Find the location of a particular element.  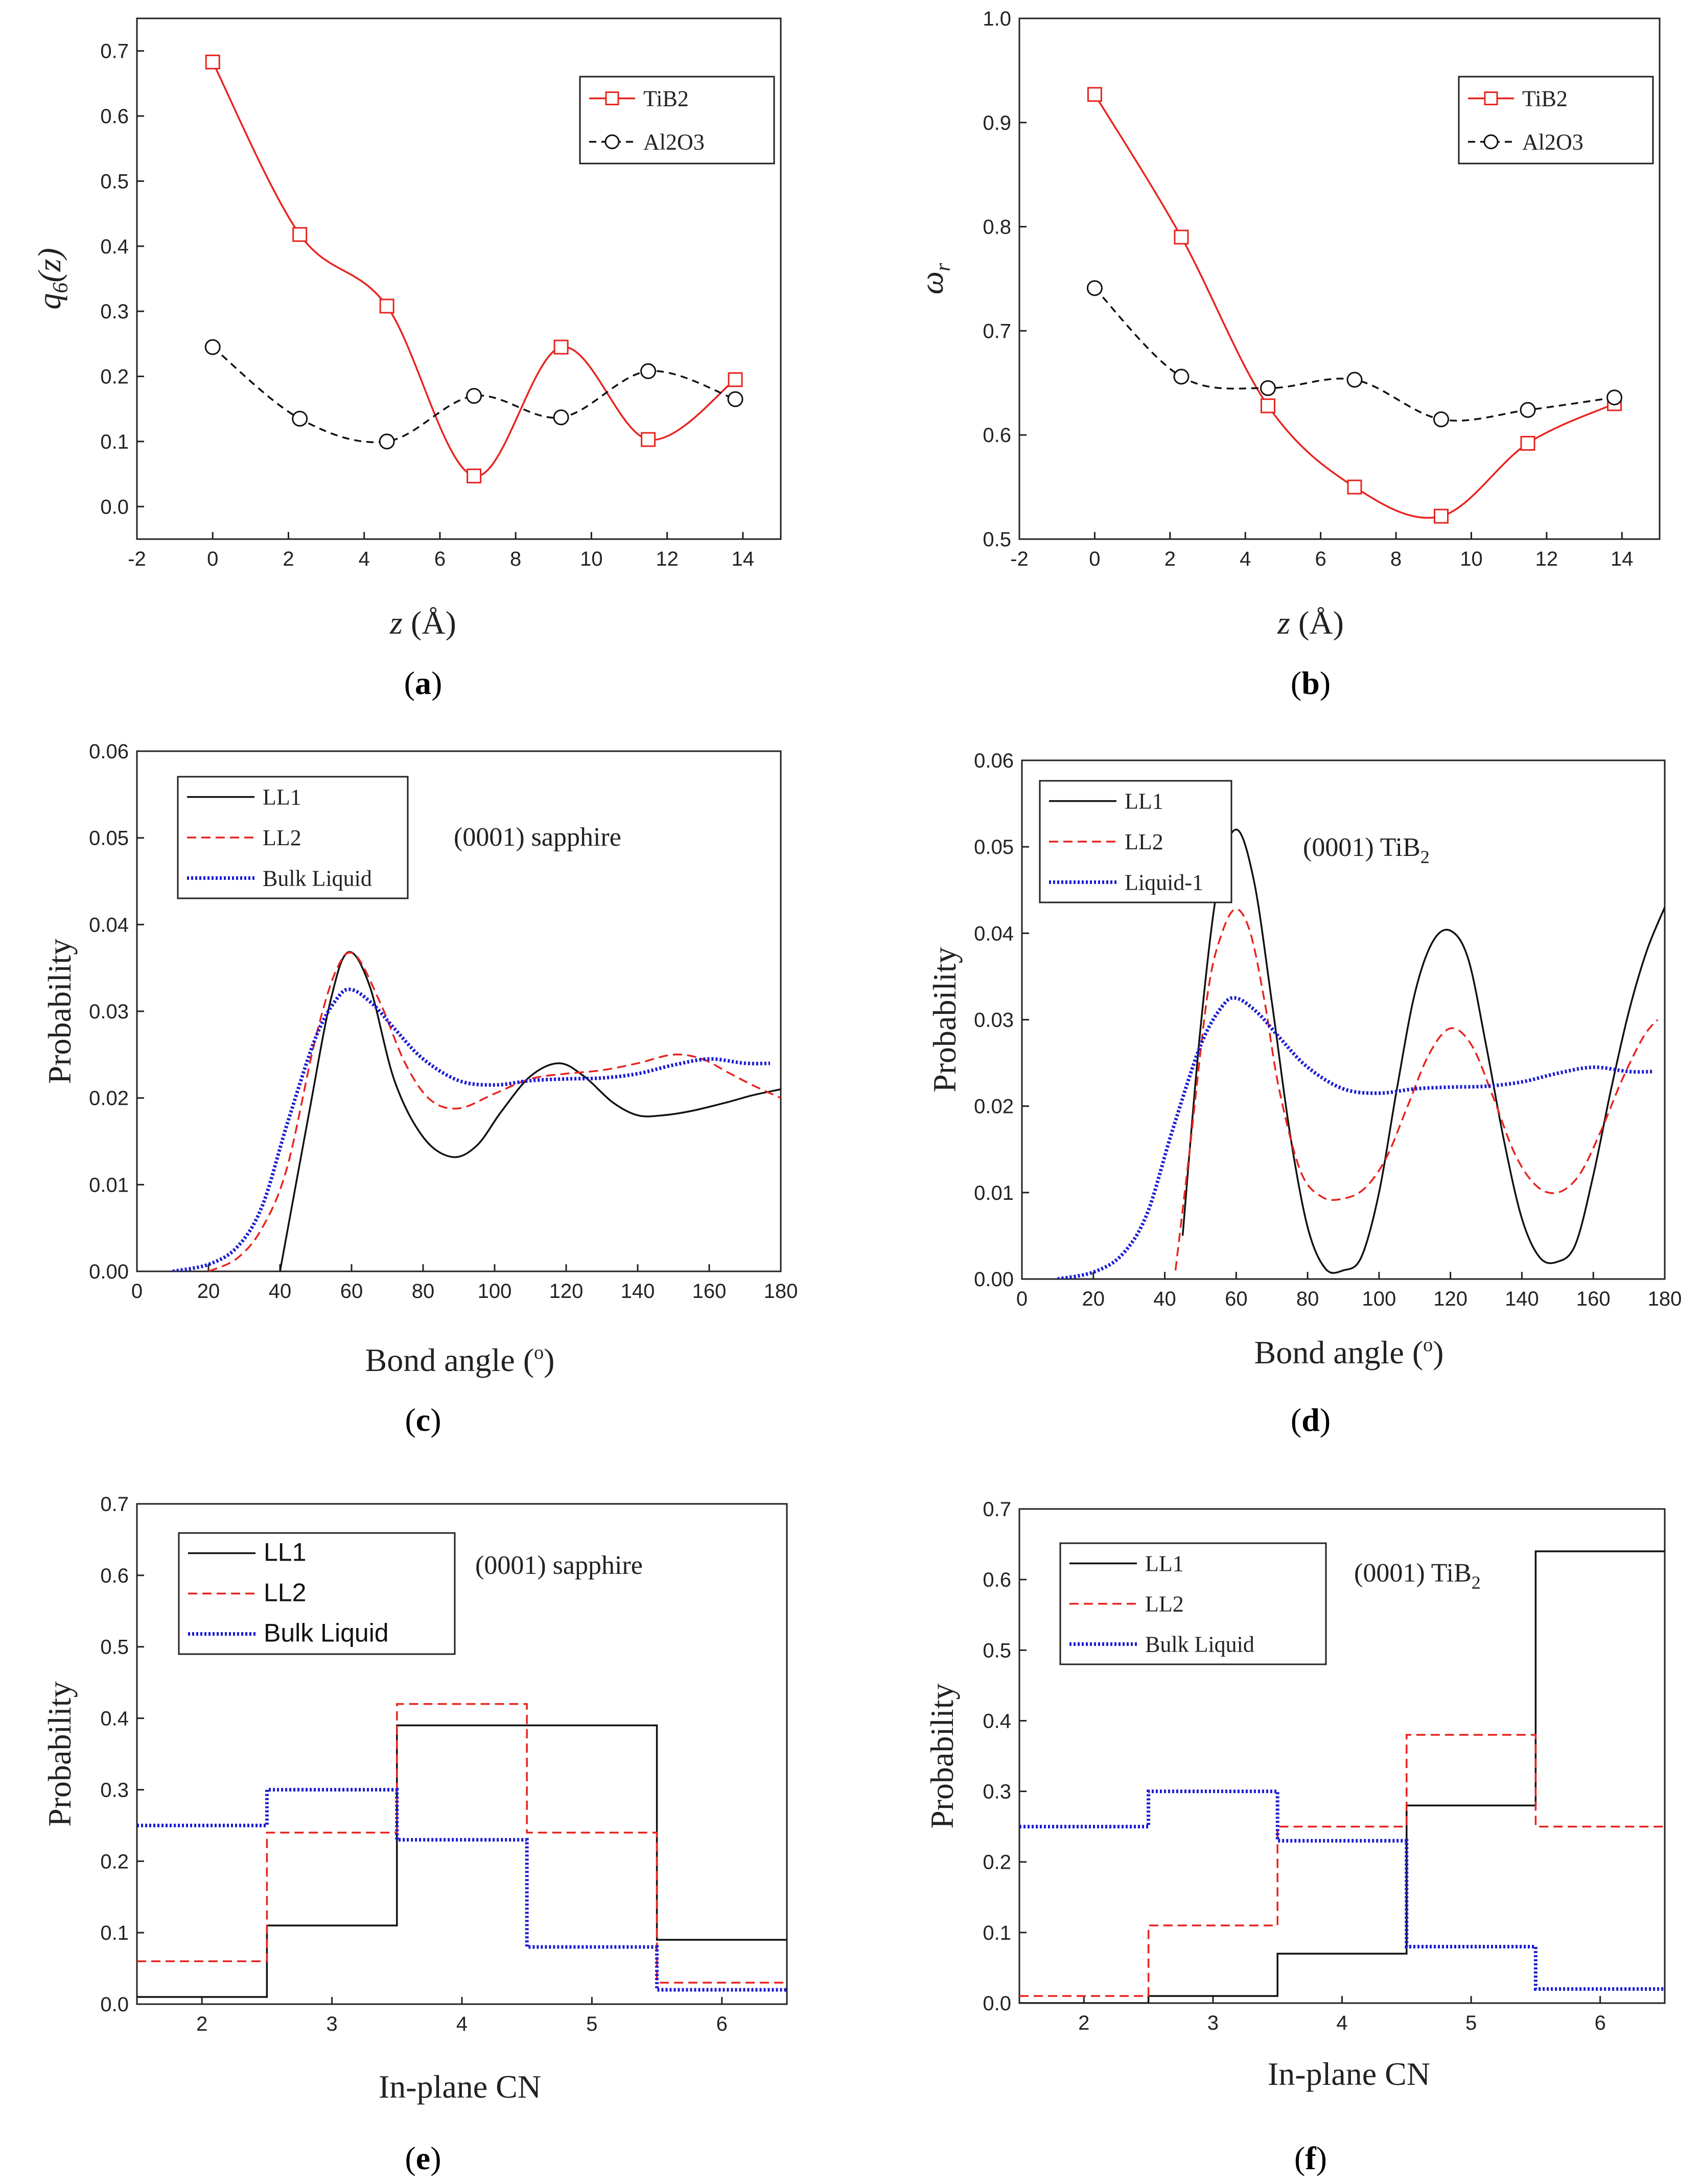

panel-label: (f) is located at coordinates (1310, 2158).